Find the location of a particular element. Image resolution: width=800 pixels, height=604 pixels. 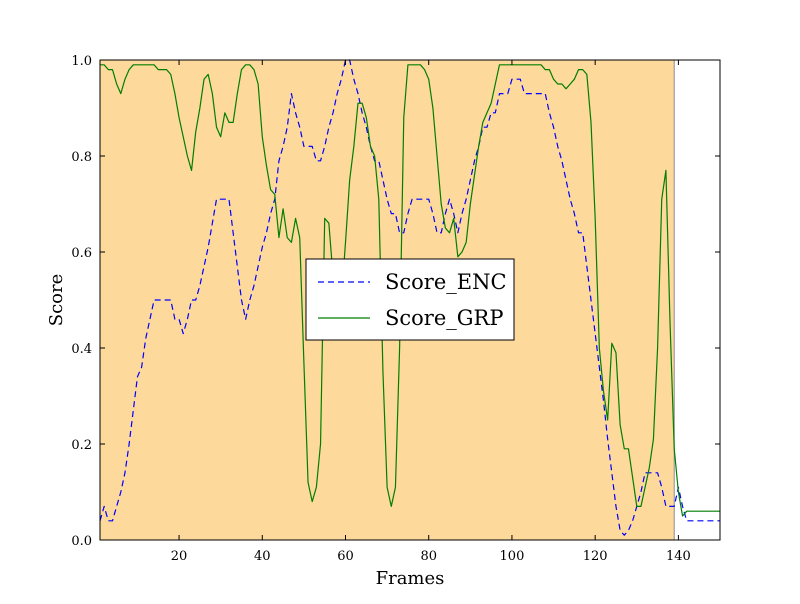

x-tick-label: 80 is located at coordinates (428, 556).